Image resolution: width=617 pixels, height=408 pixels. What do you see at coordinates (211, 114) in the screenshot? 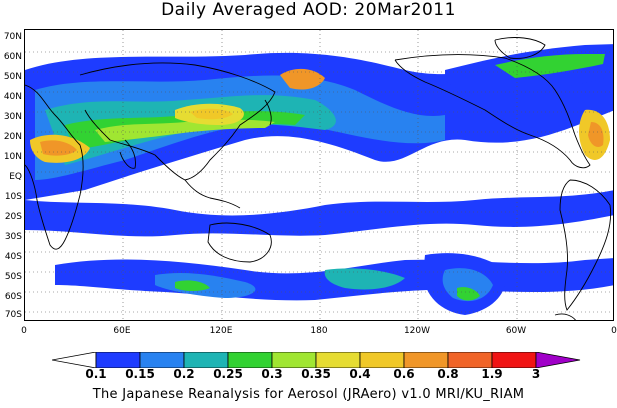
I see `aod-hotspot-asia-core` at bounding box center [211, 114].